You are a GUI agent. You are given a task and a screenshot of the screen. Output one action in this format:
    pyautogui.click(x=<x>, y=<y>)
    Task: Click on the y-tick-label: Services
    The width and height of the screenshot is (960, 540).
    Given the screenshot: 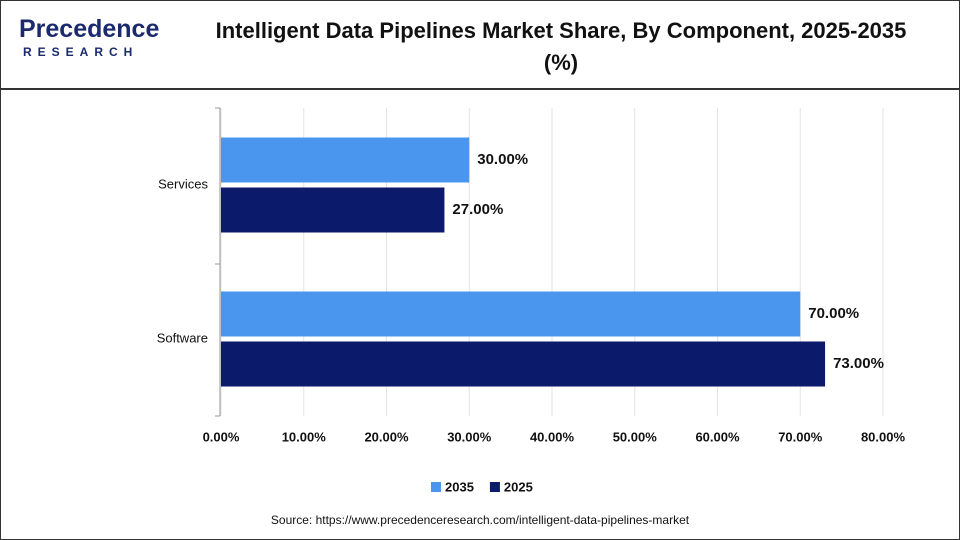 What is the action you would take?
    pyautogui.click(x=183, y=183)
    